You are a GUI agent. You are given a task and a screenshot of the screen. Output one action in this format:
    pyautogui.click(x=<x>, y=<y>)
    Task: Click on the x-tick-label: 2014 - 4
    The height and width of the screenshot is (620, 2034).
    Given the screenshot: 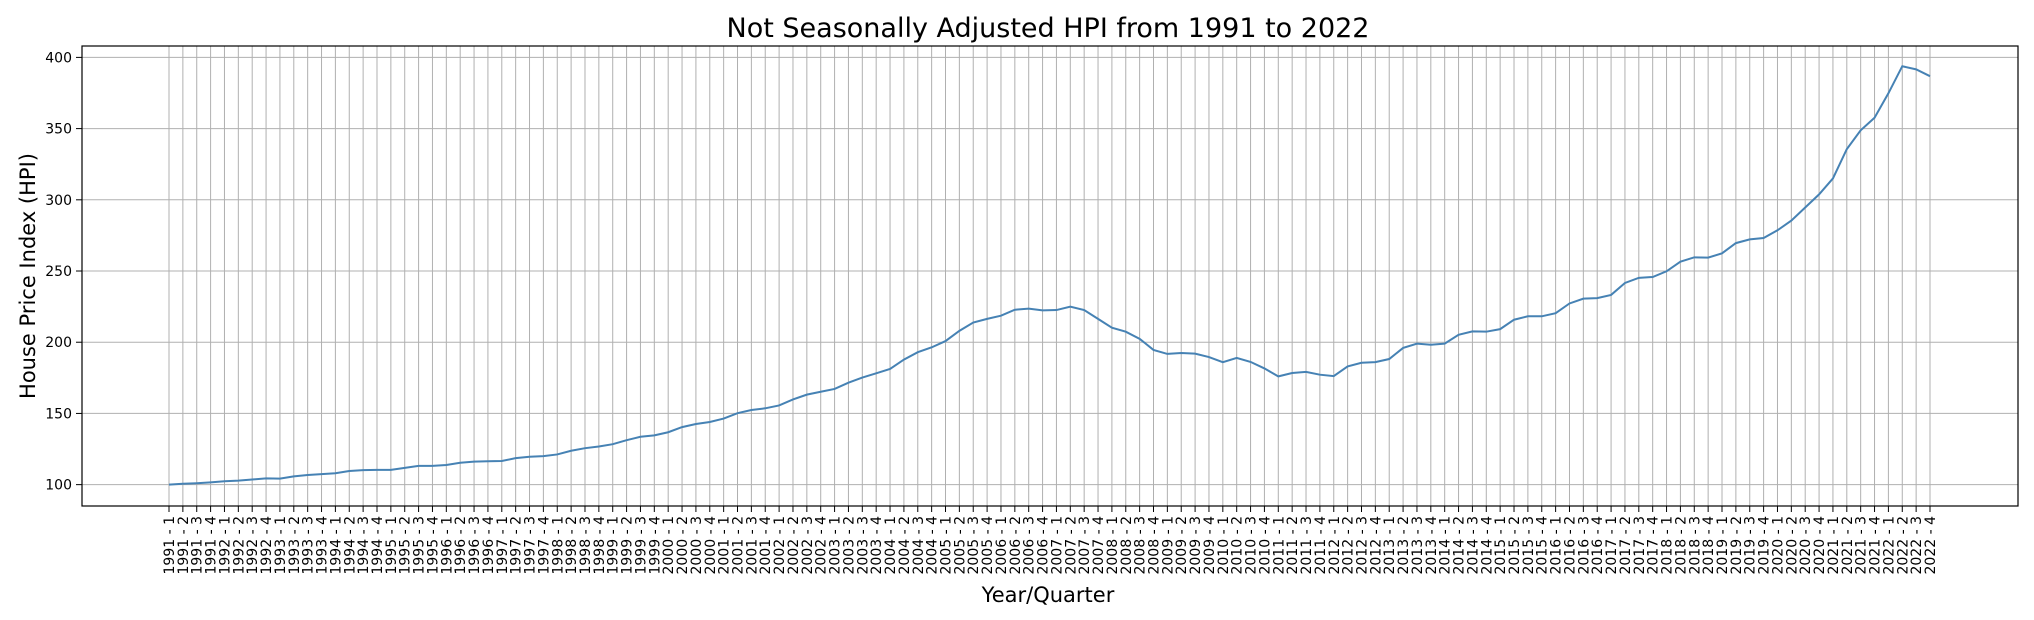 What is the action you would take?
    pyautogui.click(x=1487, y=545)
    